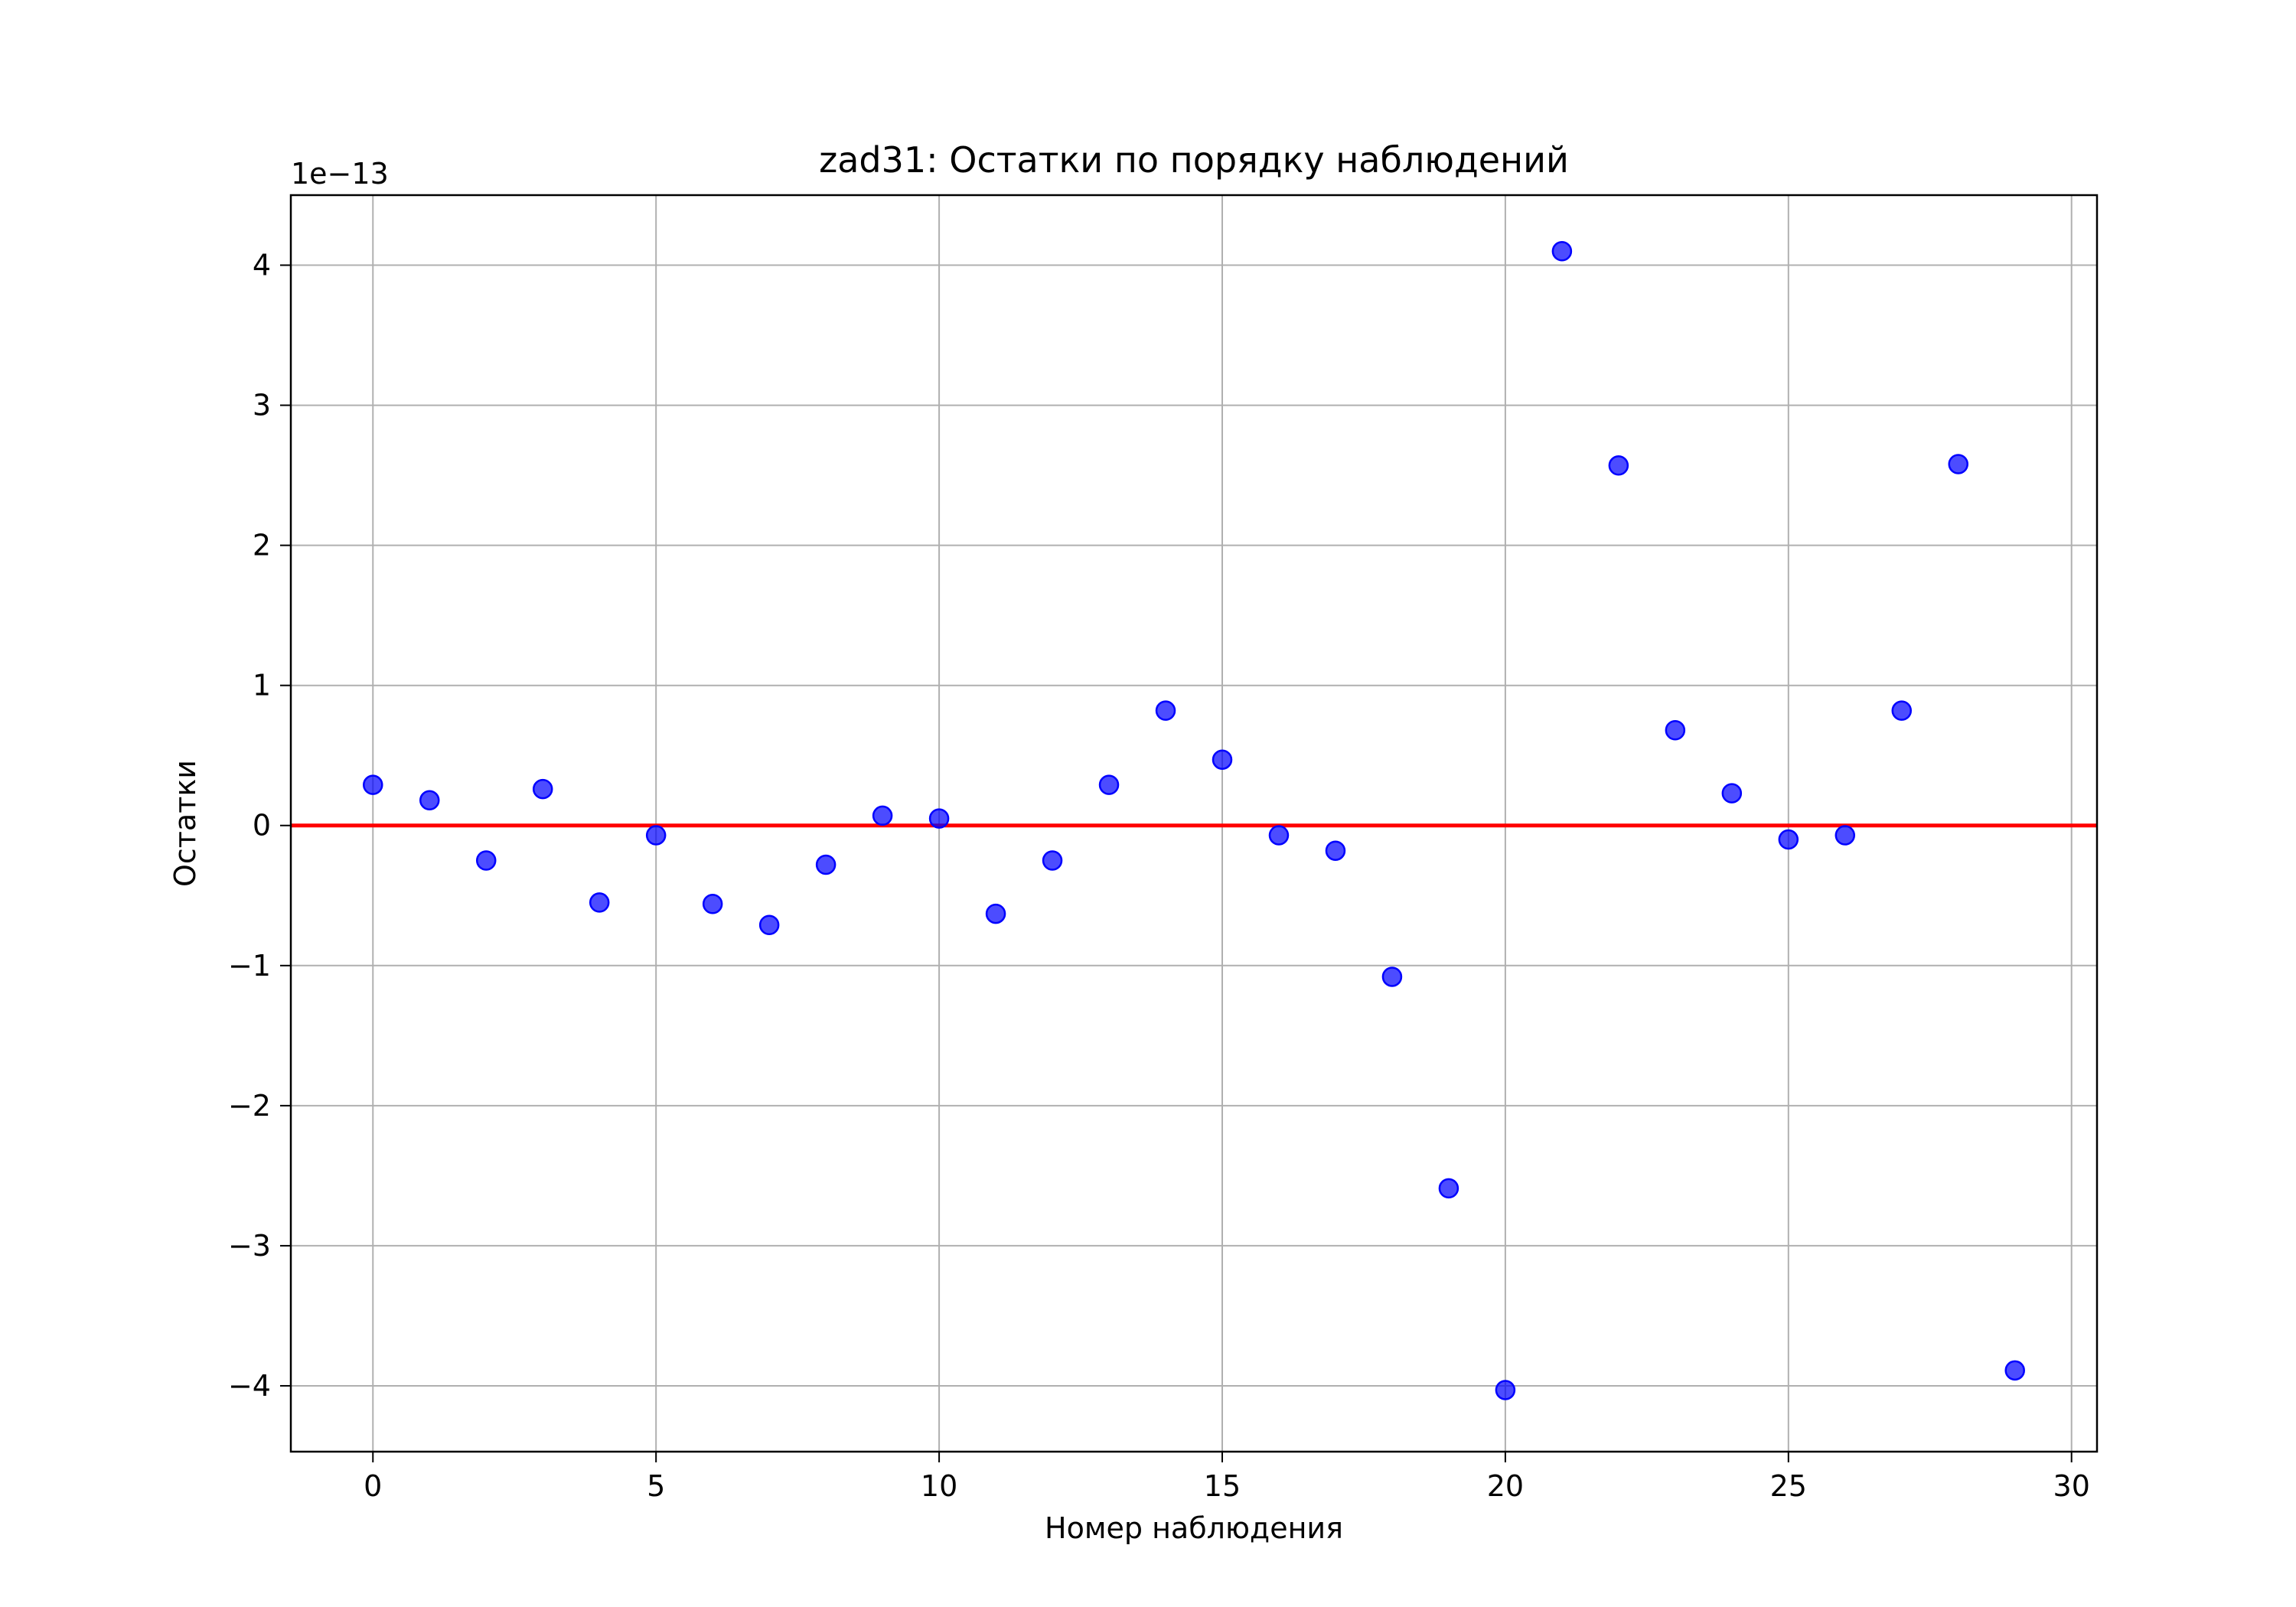 This screenshot has height=1607, width=2296. I want to click on x-tick-label: 20, so click(1505, 1486).